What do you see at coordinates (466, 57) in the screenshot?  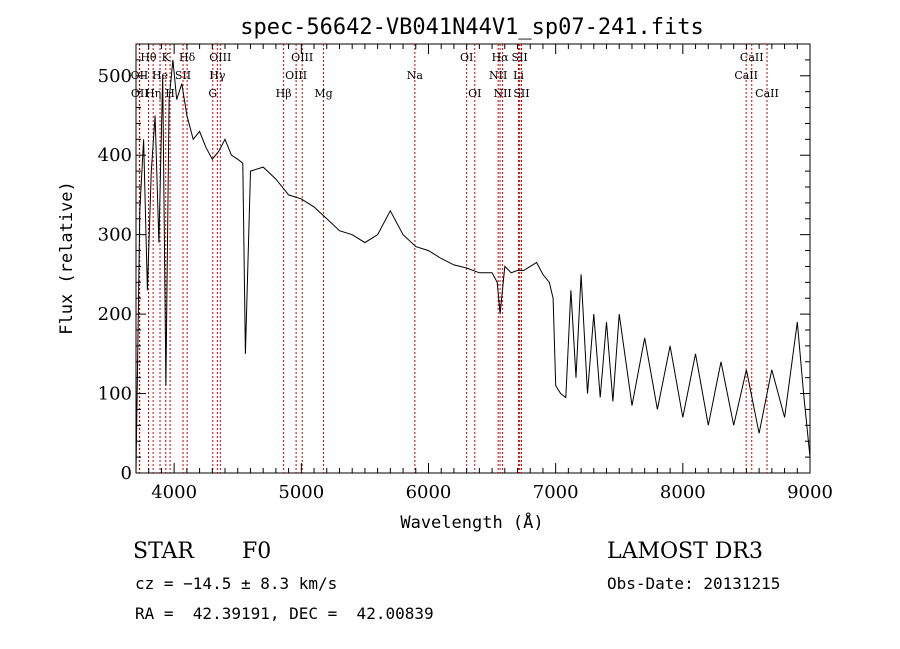 I see `marker-label-5: OI` at bounding box center [466, 57].